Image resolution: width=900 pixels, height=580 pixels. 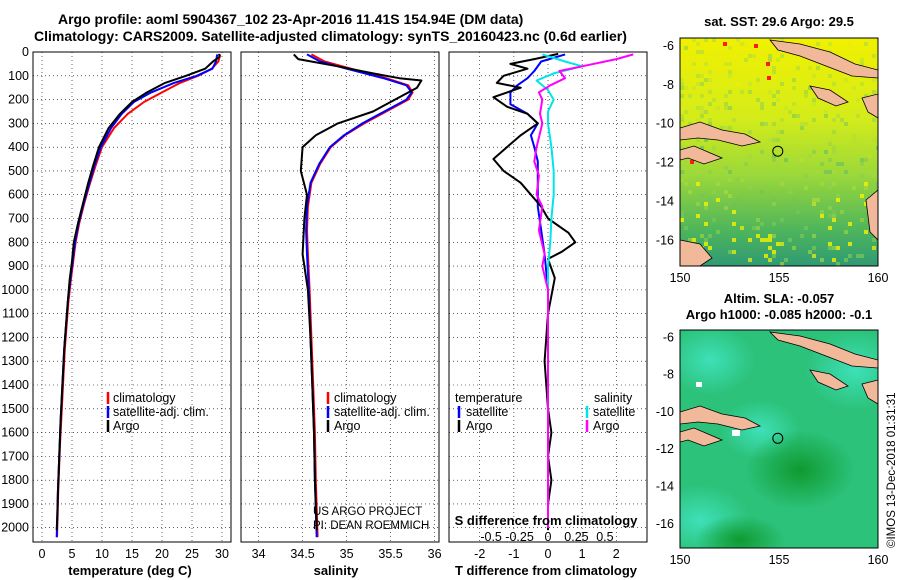 What do you see at coordinates (665, 524) in the screenshot?
I see `map-lat-tick-label: -16` at bounding box center [665, 524].